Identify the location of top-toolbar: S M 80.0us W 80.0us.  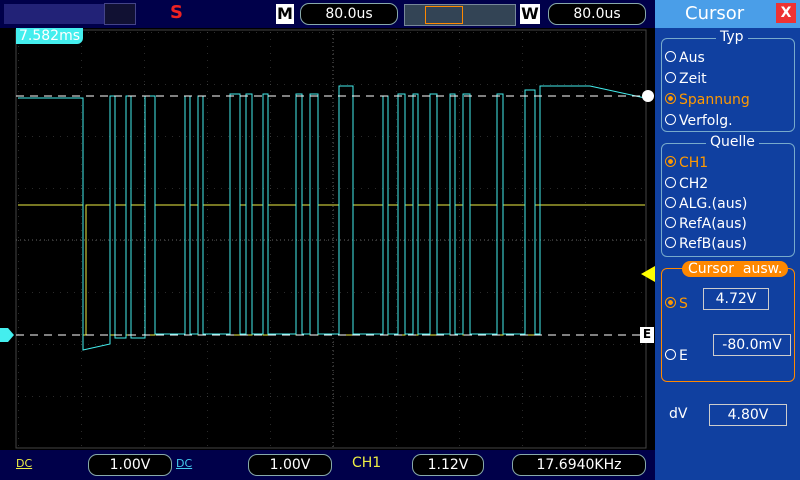
(327, 14).